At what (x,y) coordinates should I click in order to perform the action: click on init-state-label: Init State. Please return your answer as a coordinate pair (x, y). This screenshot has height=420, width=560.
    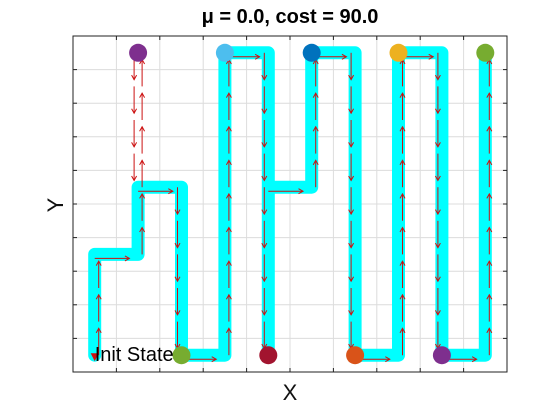
    Looking at the image, I should click on (134, 355).